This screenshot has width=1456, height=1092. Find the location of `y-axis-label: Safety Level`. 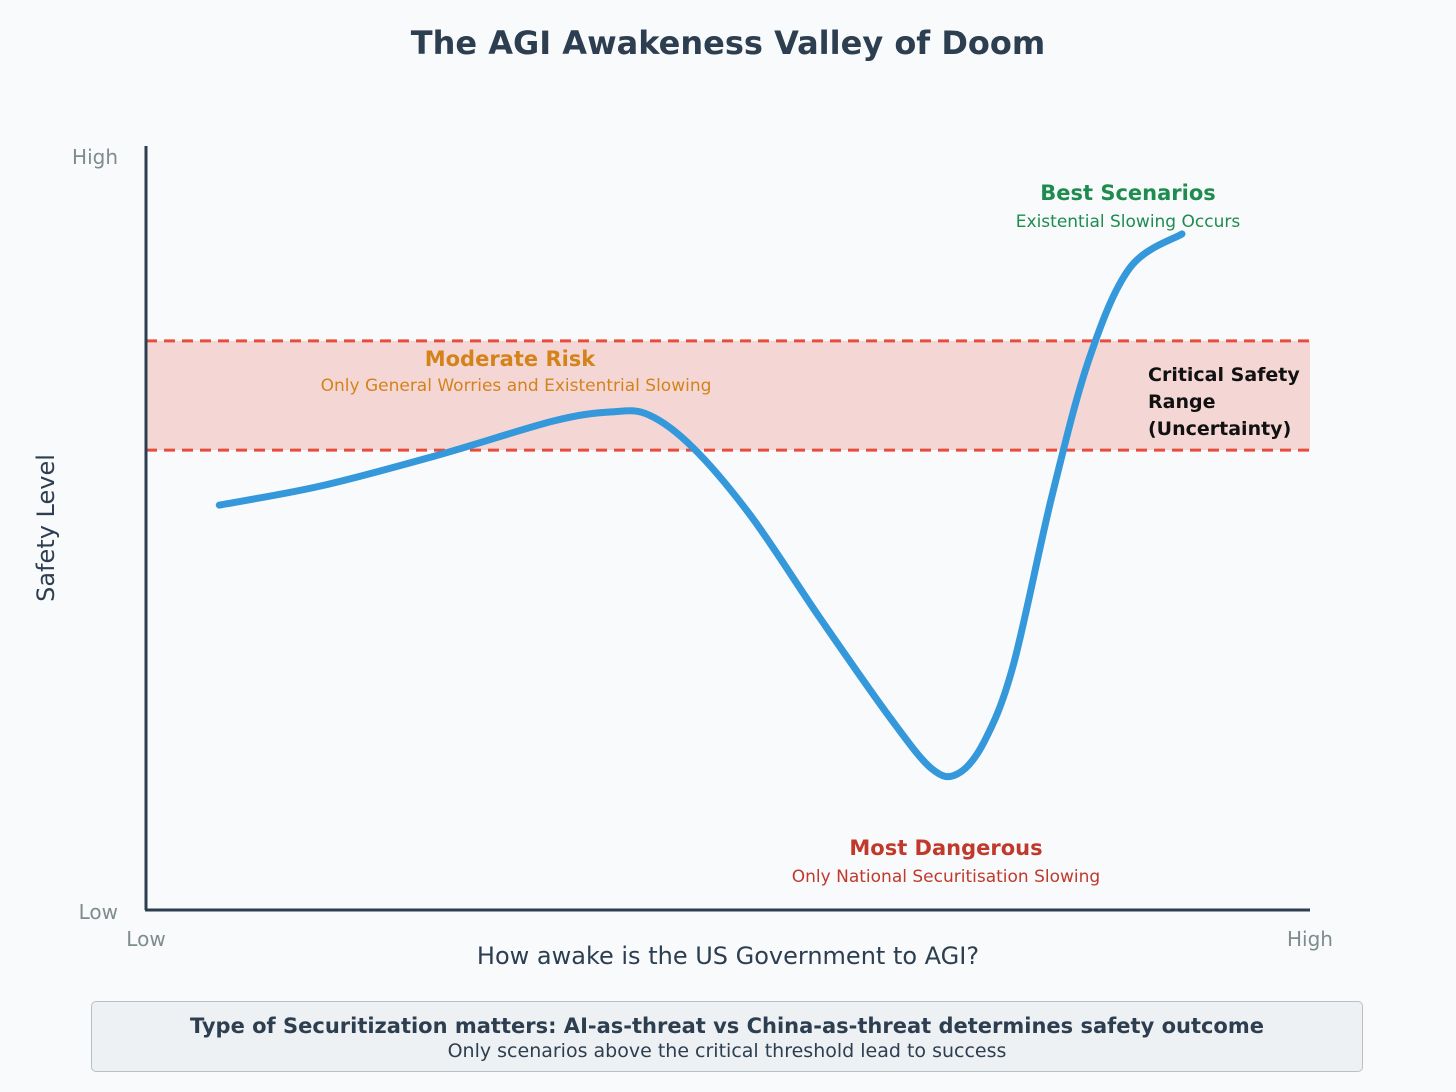

y-axis-label: Safety Level is located at coordinates (46, 528).